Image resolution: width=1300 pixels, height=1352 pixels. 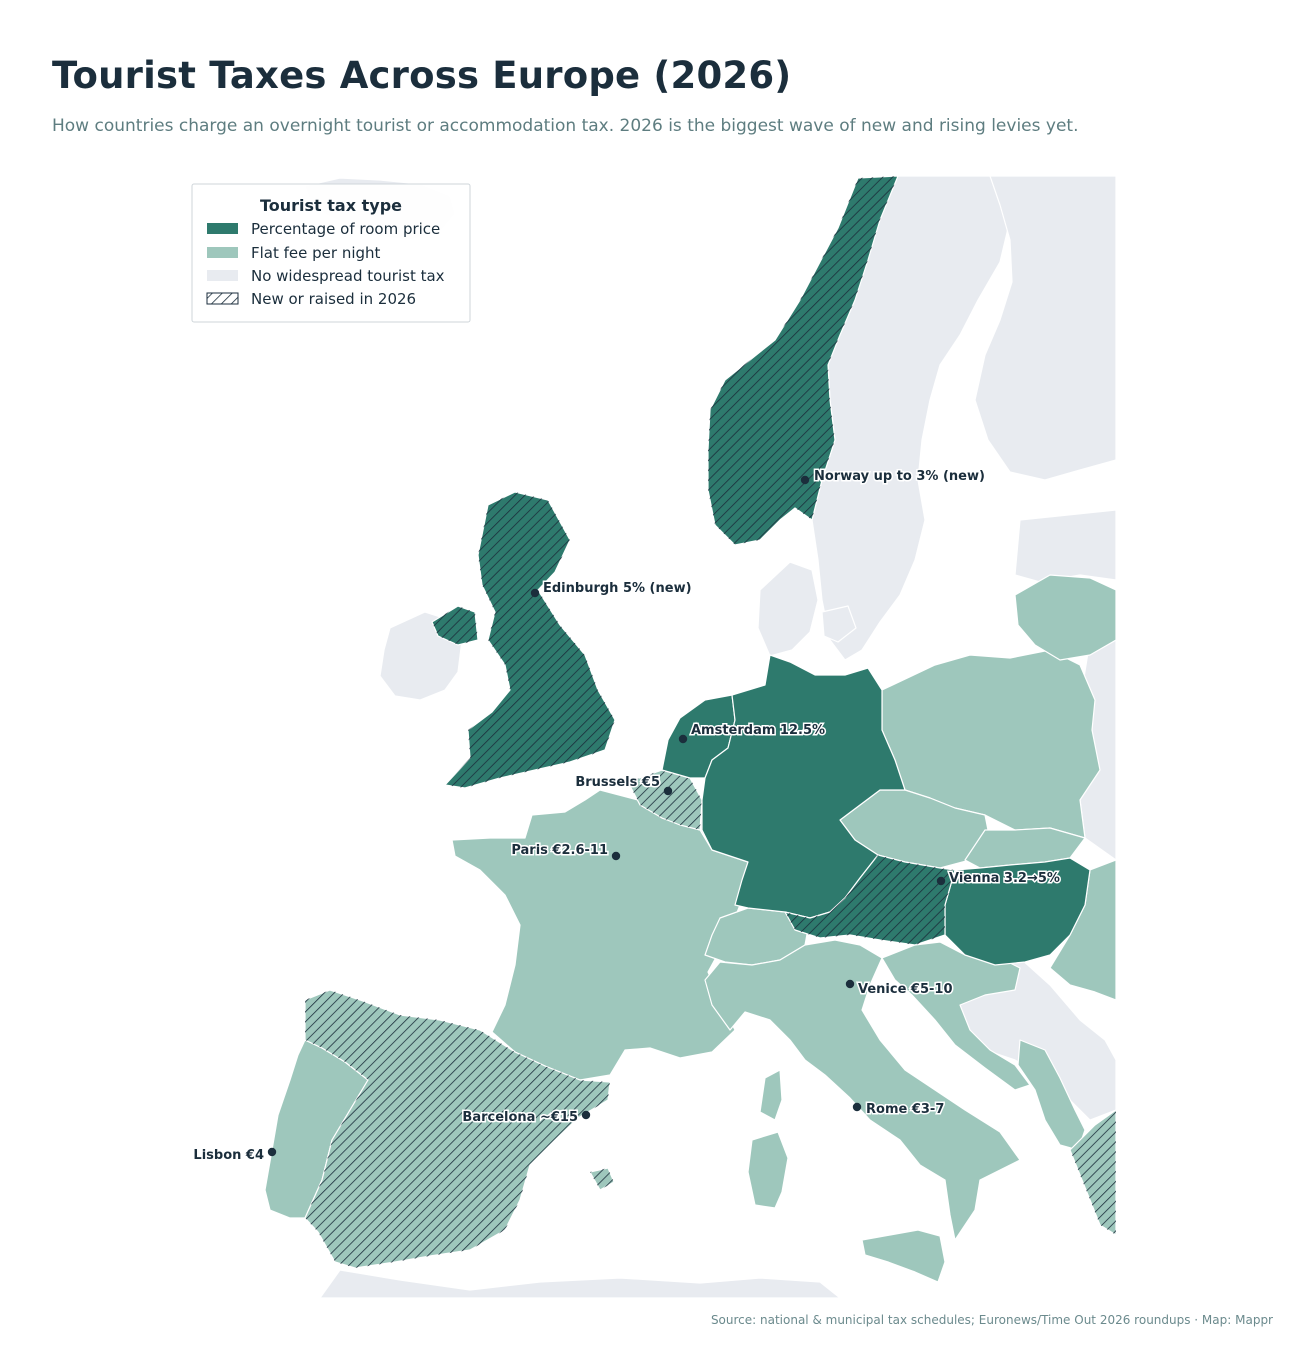 What do you see at coordinates (683, 739) in the screenshot?
I see `city-dot-amsterdam` at bounding box center [683, 739].